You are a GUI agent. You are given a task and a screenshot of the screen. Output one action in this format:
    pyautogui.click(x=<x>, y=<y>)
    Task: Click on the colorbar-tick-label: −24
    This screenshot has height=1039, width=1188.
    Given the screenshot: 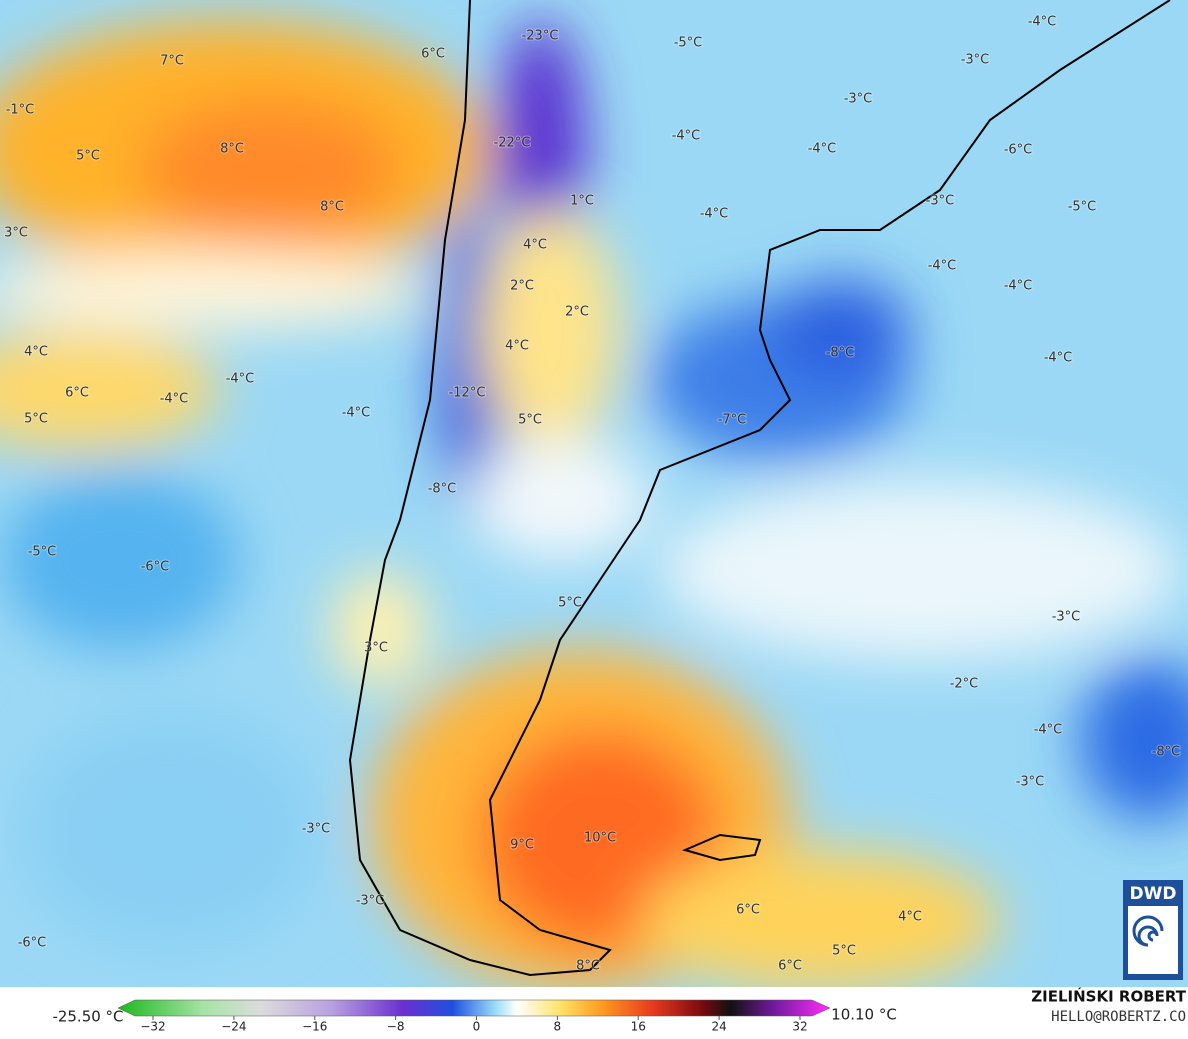 What is the action you would take?
    pyautogui.click(x=233, y=1027)
    